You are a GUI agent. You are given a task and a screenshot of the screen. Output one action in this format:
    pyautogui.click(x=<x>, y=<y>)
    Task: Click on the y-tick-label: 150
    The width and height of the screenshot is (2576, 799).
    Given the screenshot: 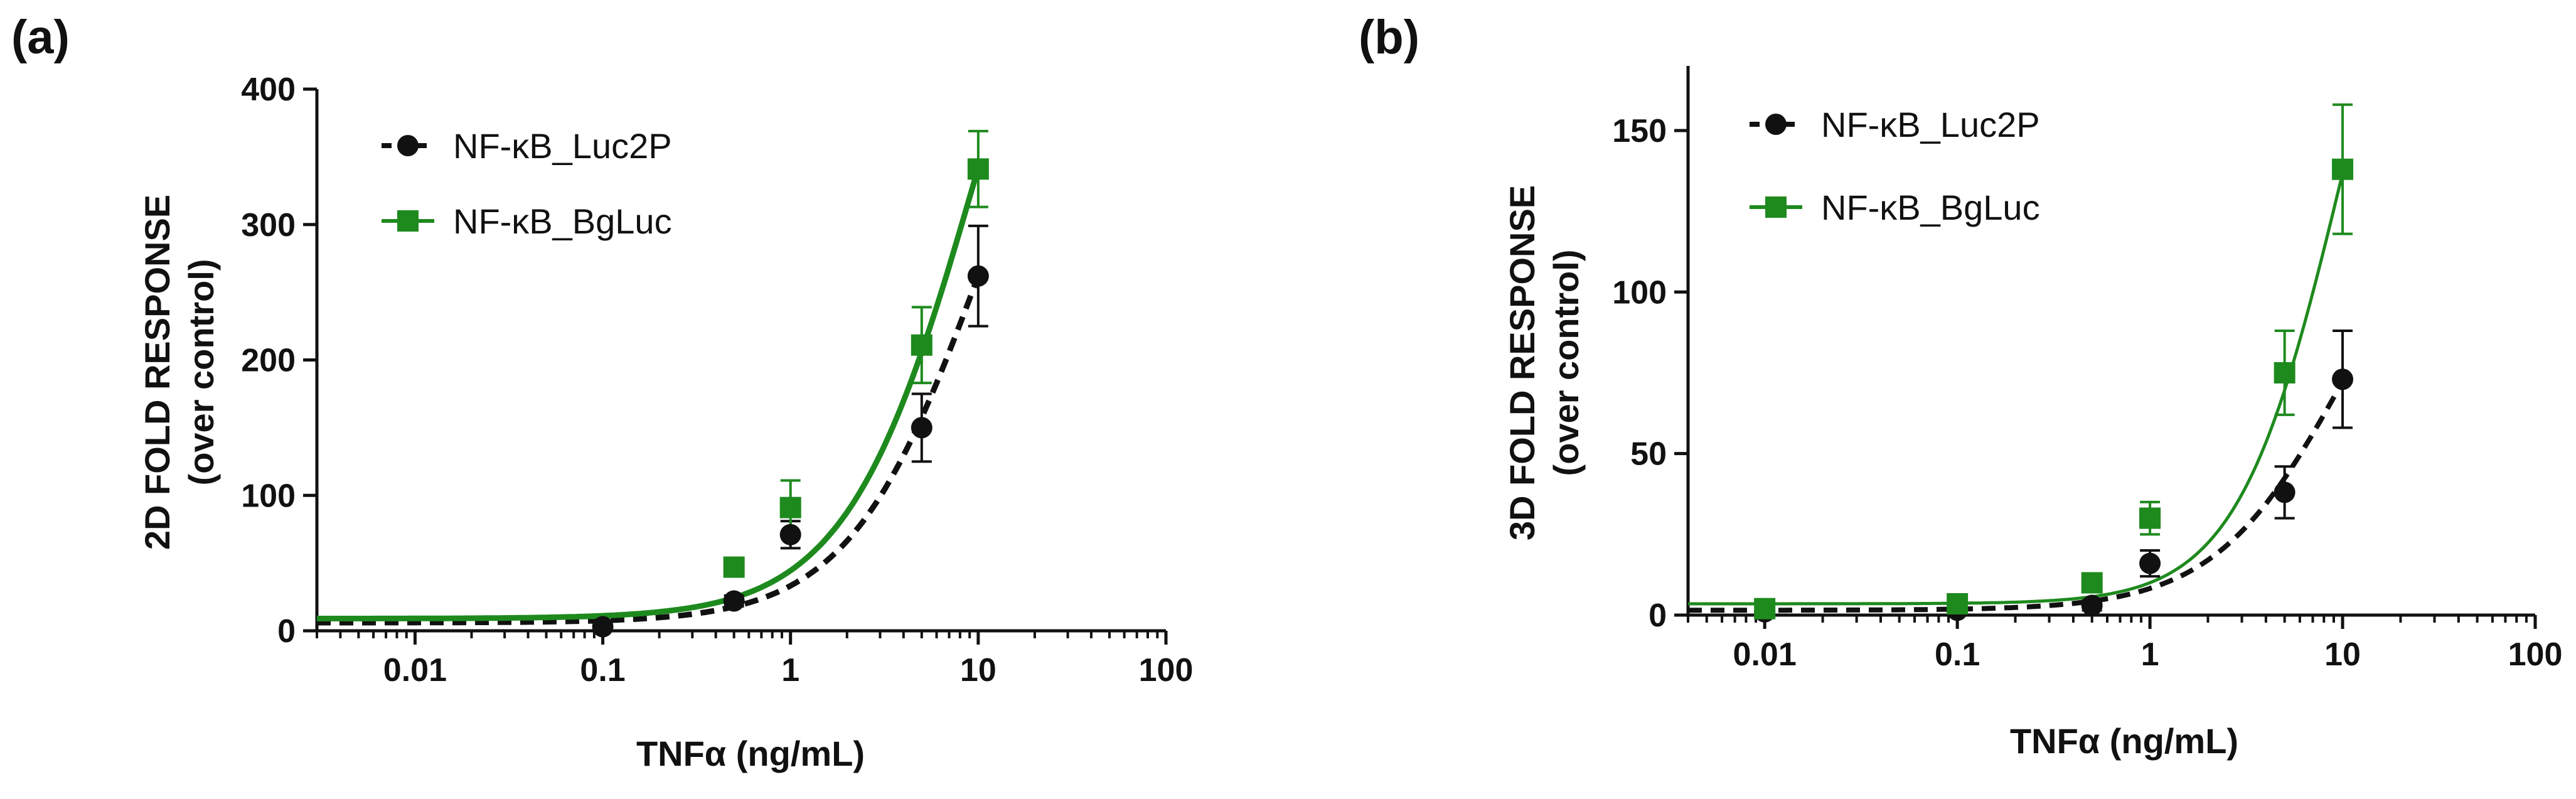 What is the action you would take?
    pyautogui.click(x=1639, y=131)
    